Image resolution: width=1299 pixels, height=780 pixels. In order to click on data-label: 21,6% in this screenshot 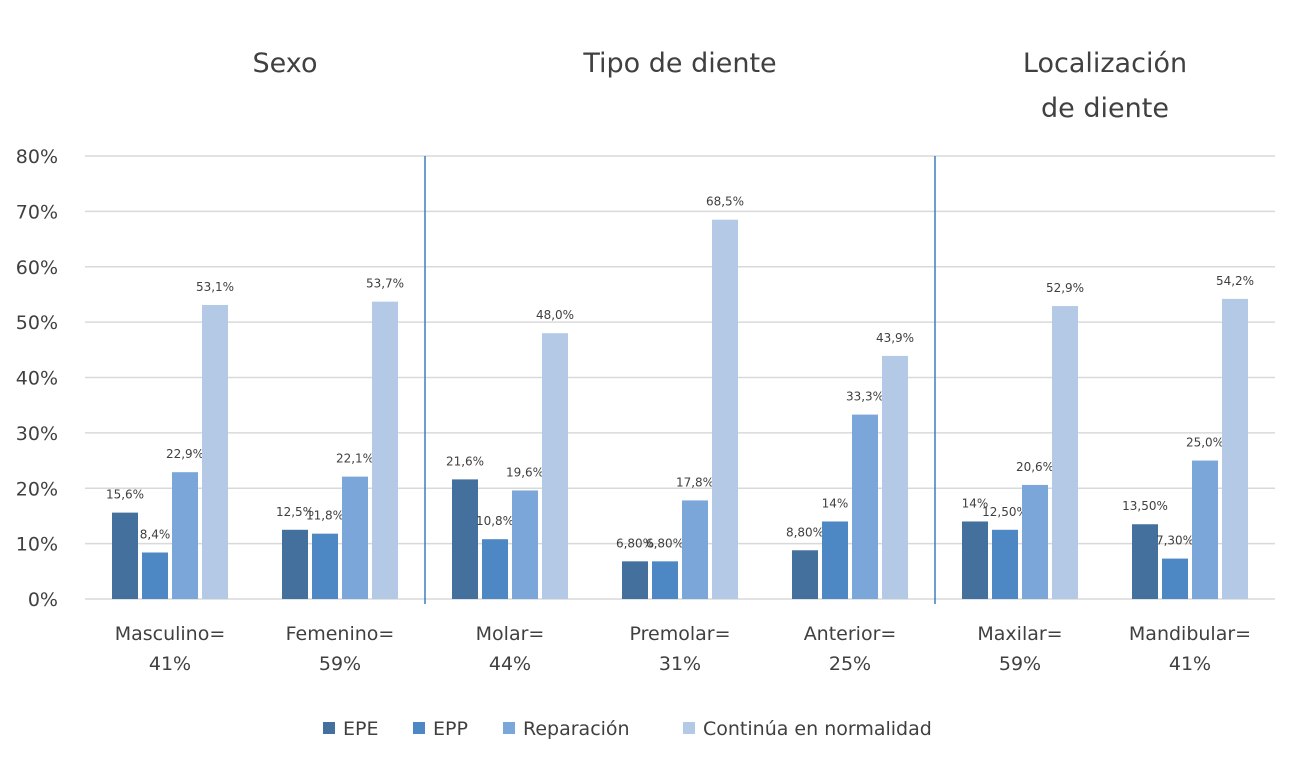, I will do `click(465, 461)`.